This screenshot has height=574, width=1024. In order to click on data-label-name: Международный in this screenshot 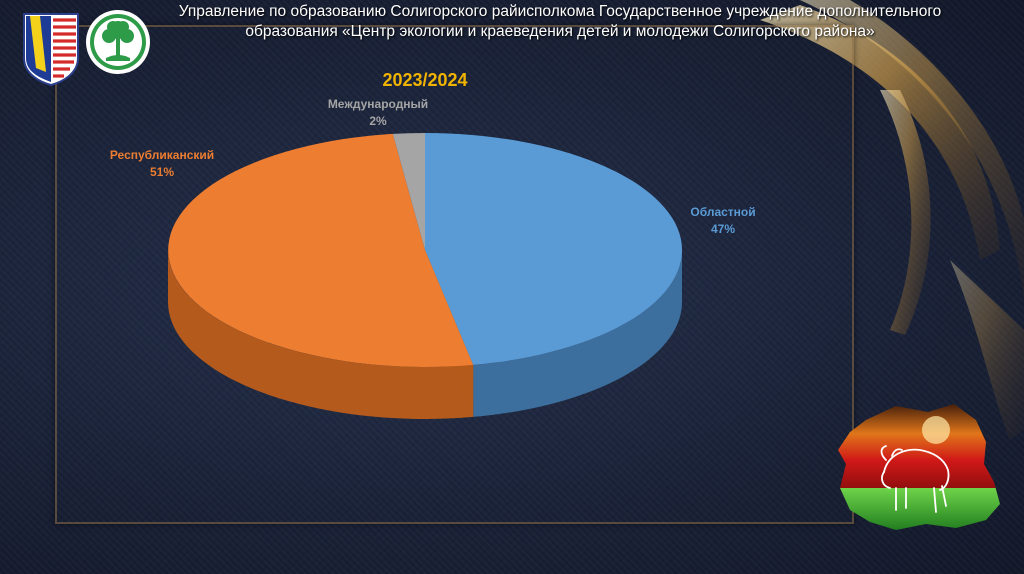, I will do `click(378, 104)`.